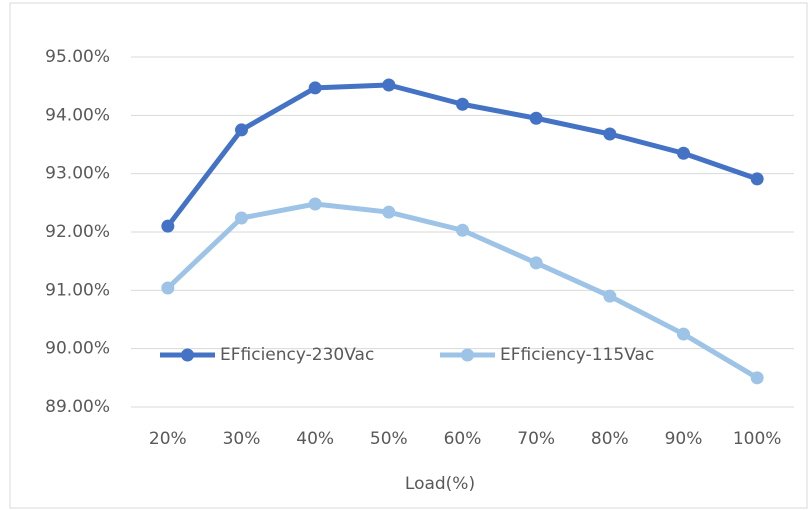 The image size is (808, 510). Describe the element at coordinates (610, 439) in the screenshot. I see `x-tick-label: 80%` at that location.